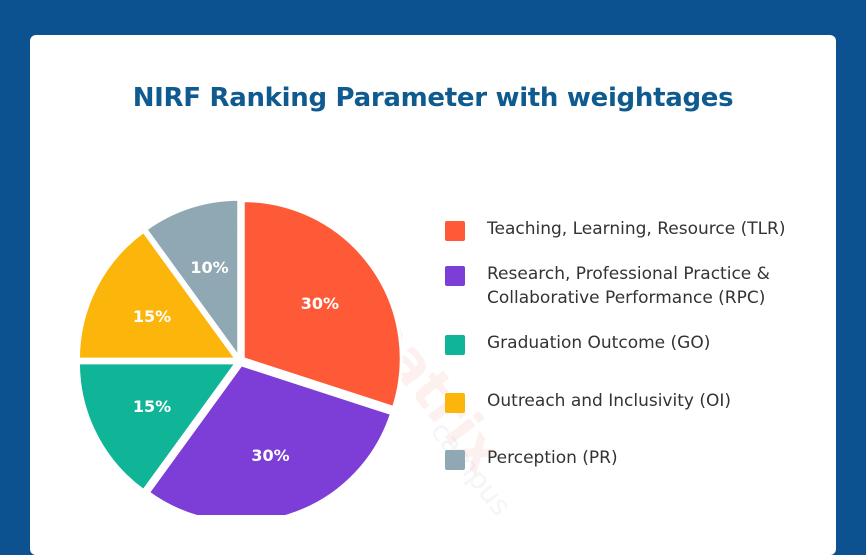 This screenshot has height=555, width=866. I want to click on pie-label-pr: 10%, so click(209, 267).